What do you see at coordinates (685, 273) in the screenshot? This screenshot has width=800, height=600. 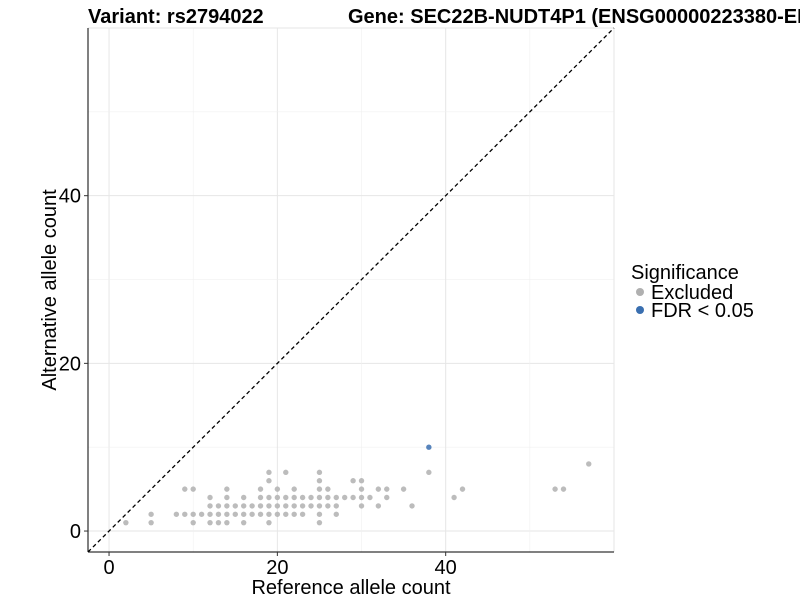 I see `legend-title: Significance` at bounding box center [685, 273].